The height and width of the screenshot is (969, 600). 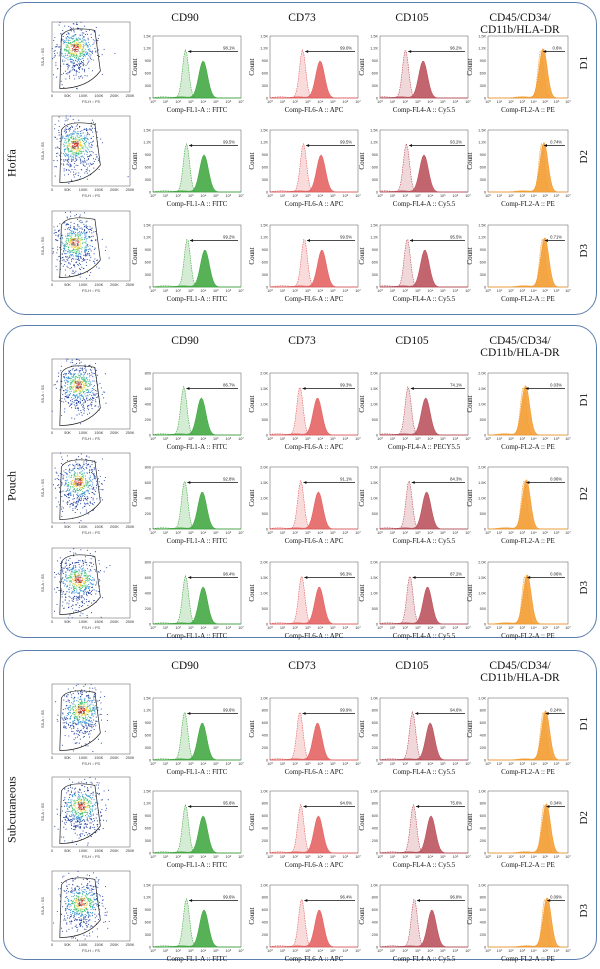 What do you see at coordinates (265, 86) in the screenshot?
I see `y-tick-label: 300` at bounding box center [265, 86].